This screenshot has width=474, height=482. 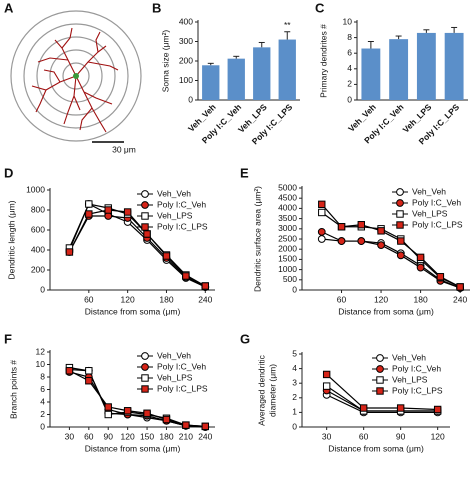 What do you see at coordinates (186, 436) in the screenshot?
I see `x-tick-label: 210` at bounding box center [186, 436].